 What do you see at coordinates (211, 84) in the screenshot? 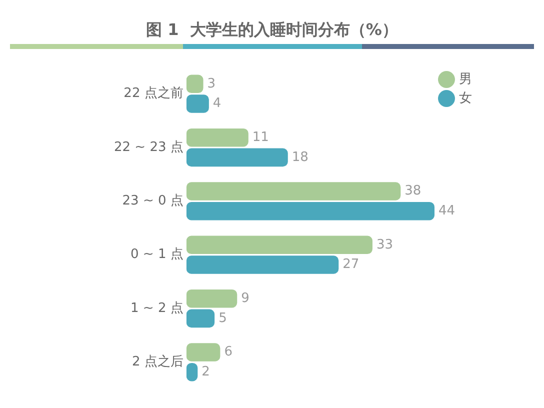
I see `data-label: 3` at bounding box center [211, 84].